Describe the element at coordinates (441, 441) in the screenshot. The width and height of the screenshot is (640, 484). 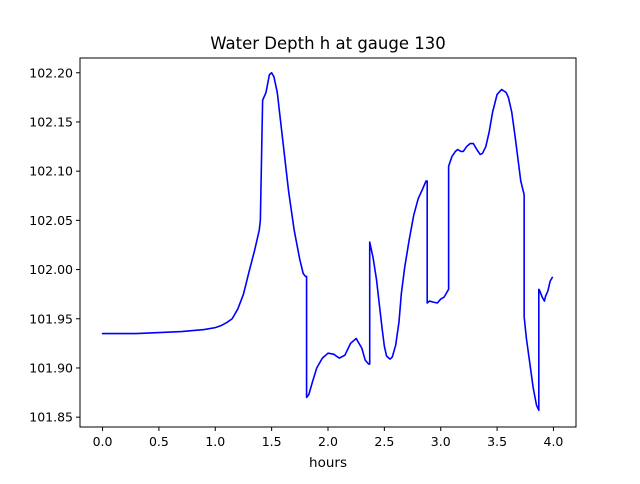
I see `x-tick-label: 3.0` at that location.